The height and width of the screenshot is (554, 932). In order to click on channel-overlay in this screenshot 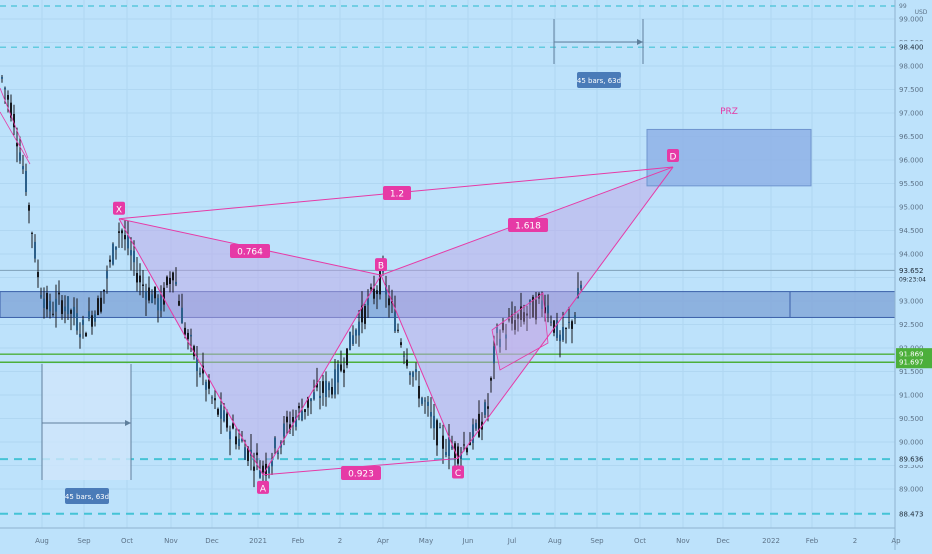, I will do `click(520, 331)`.